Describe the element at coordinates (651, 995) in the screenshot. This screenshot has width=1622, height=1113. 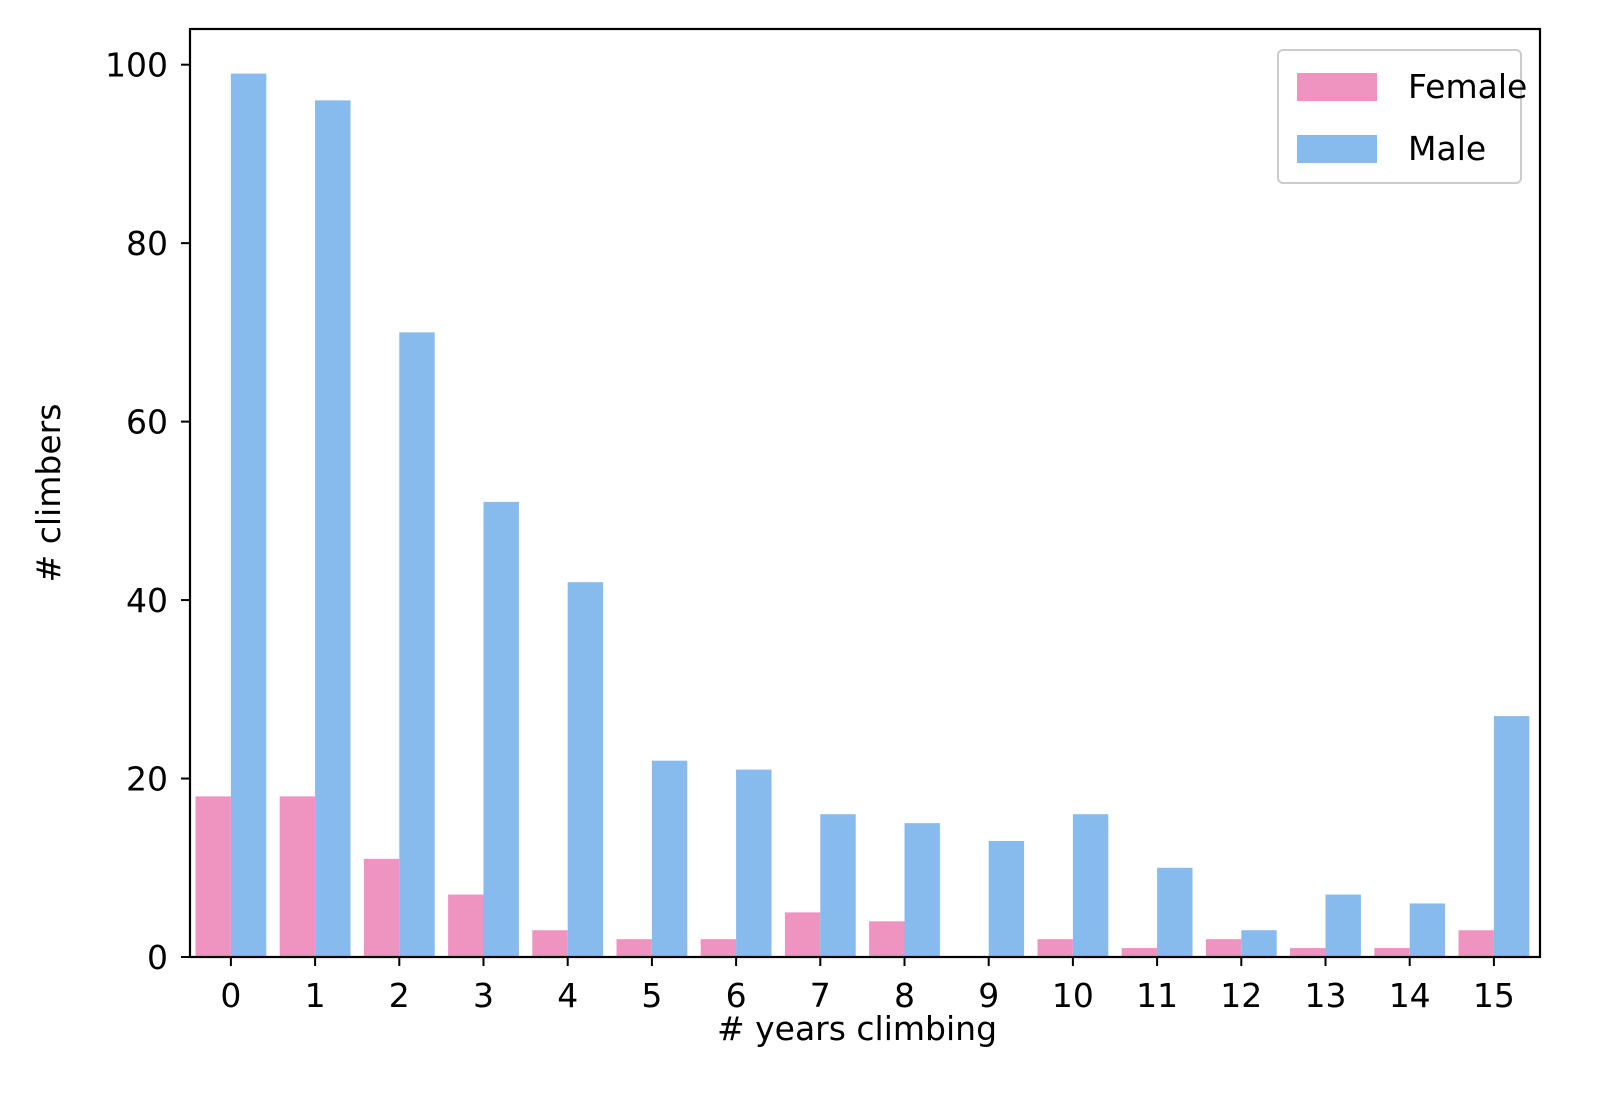
I see `x-tick-label: 5` at that location.